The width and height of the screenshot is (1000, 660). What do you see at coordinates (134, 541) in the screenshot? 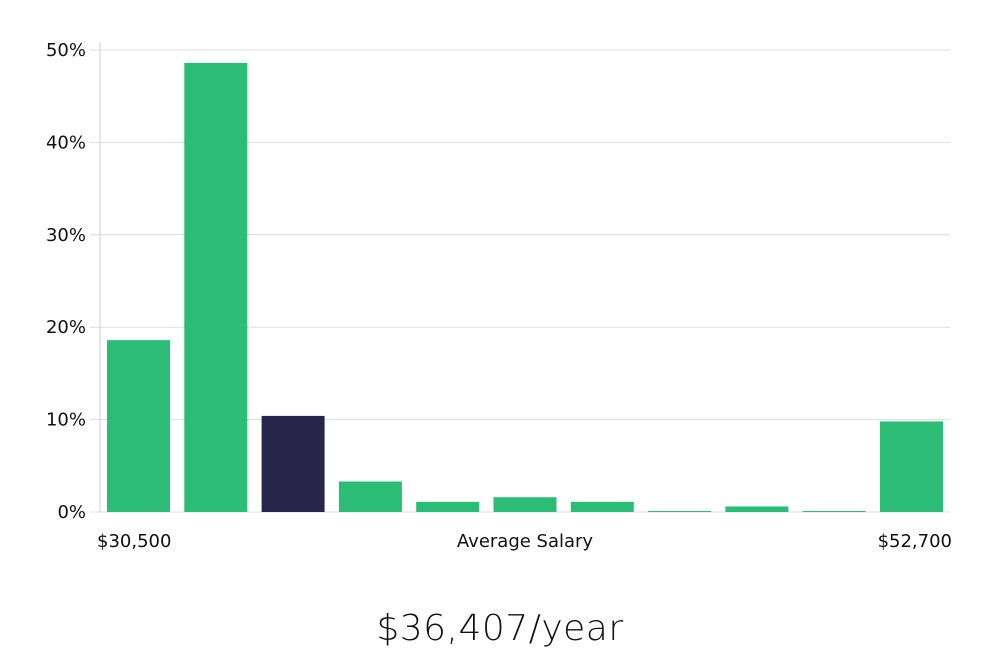
I see `x-axis-min-label: $30,500` at bounding box center [134, 541].